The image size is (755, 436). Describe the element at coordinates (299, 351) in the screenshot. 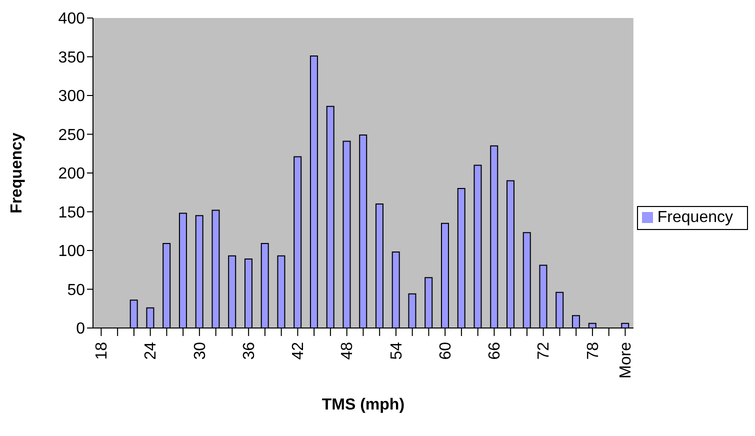

I see `x-tick-label: 42` at that location.